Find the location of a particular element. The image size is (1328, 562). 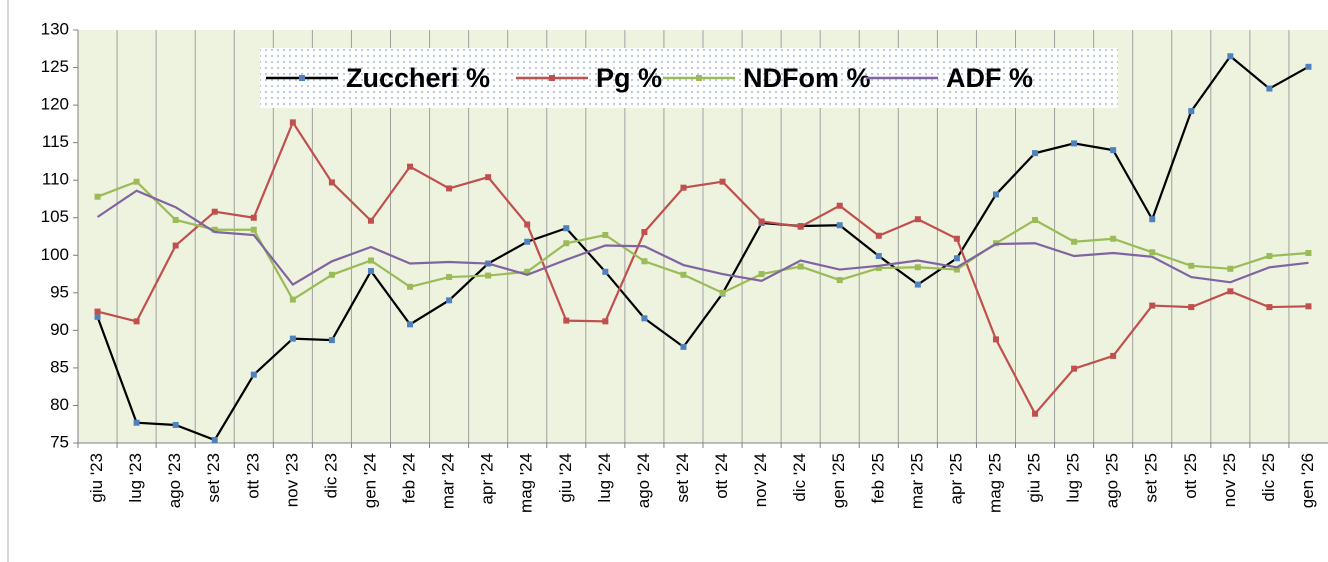

x-tick-label: giu '23 is located at coordinates (96, 478).